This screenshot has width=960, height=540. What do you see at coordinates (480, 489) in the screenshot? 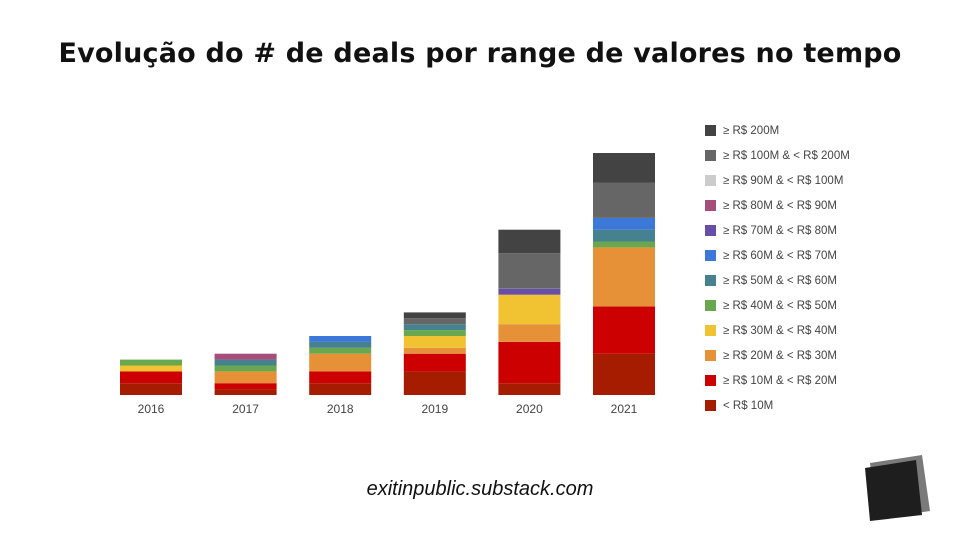
I see `footer-url: exitinpublic.substack.com` at bounding box center [480, 489].